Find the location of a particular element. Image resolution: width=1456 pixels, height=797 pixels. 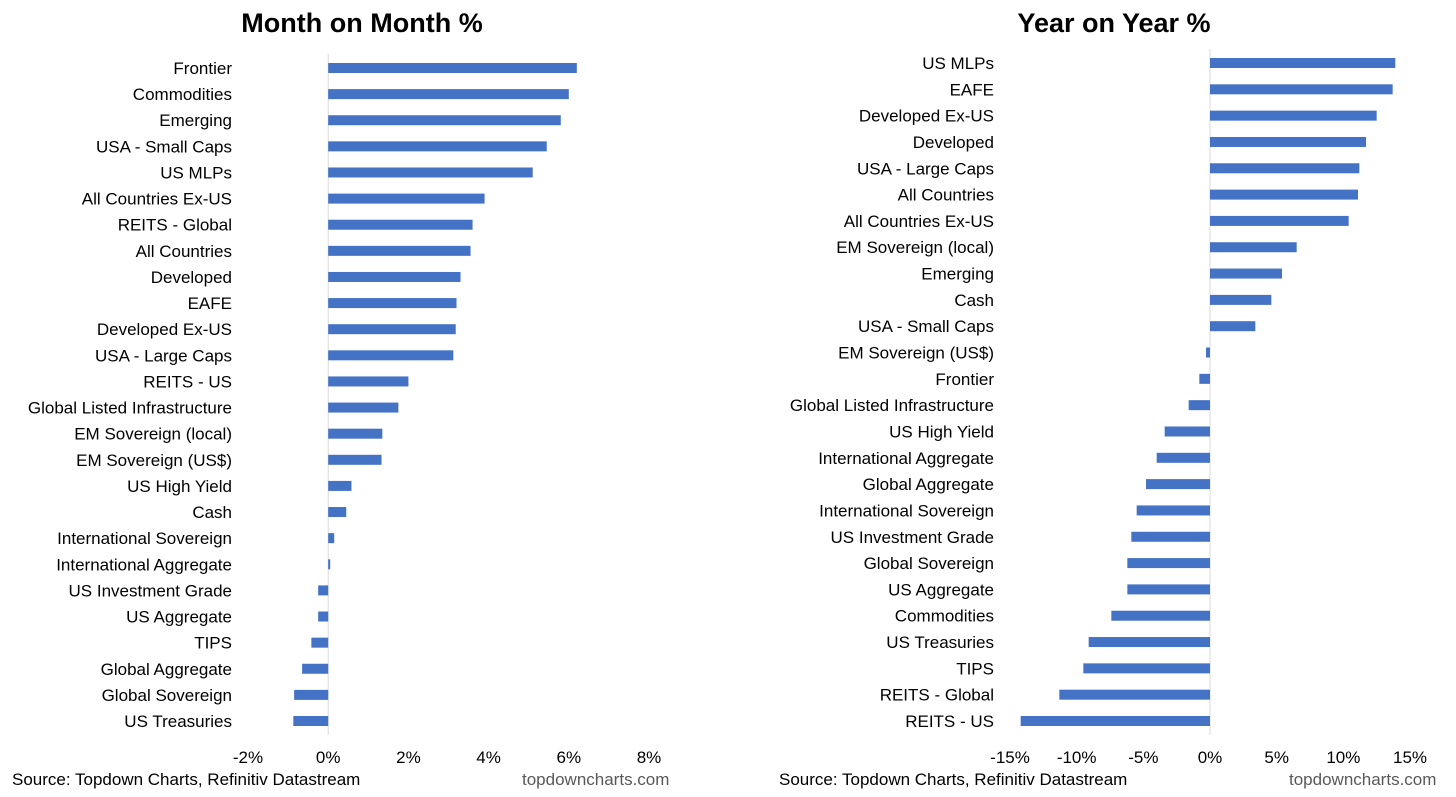

x-tick-label: 10% is located at coordinates (1343, 757).